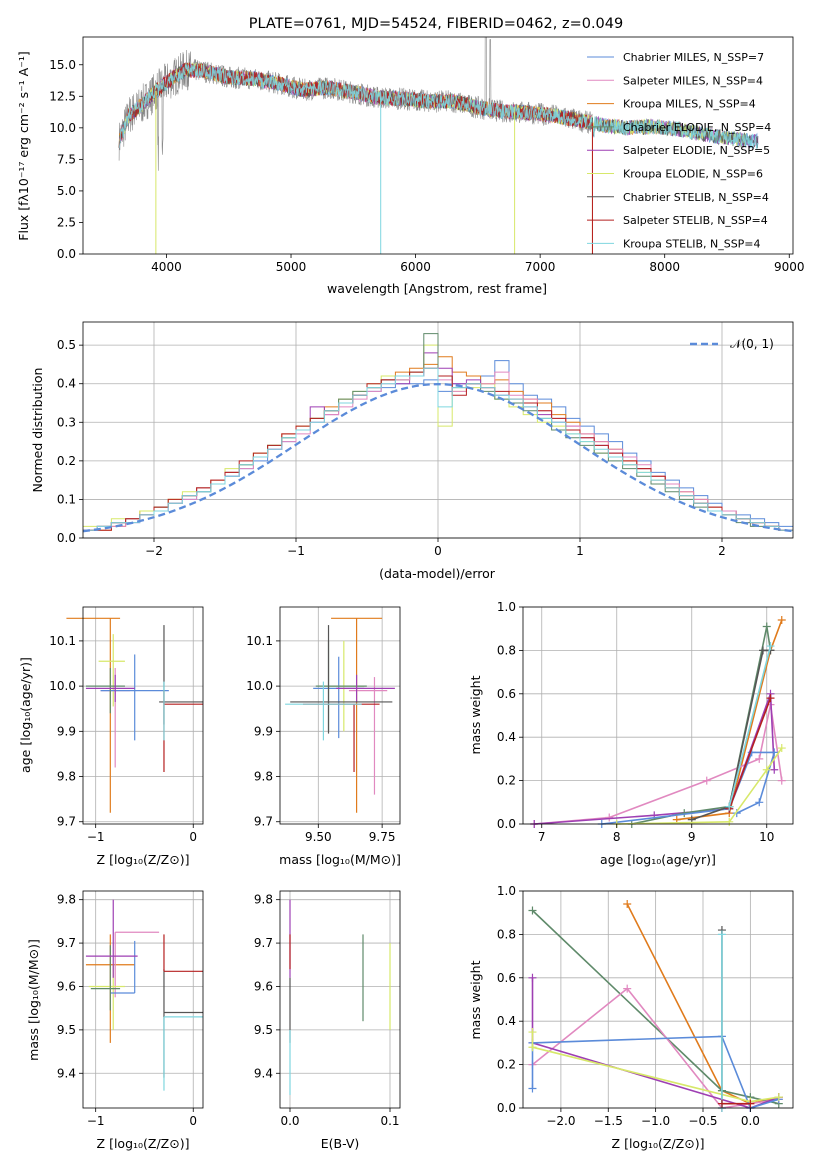 The height and width of the screenshot is (1174, 819). I want to click on y-tick-label: 7.5, so click(66, 159).